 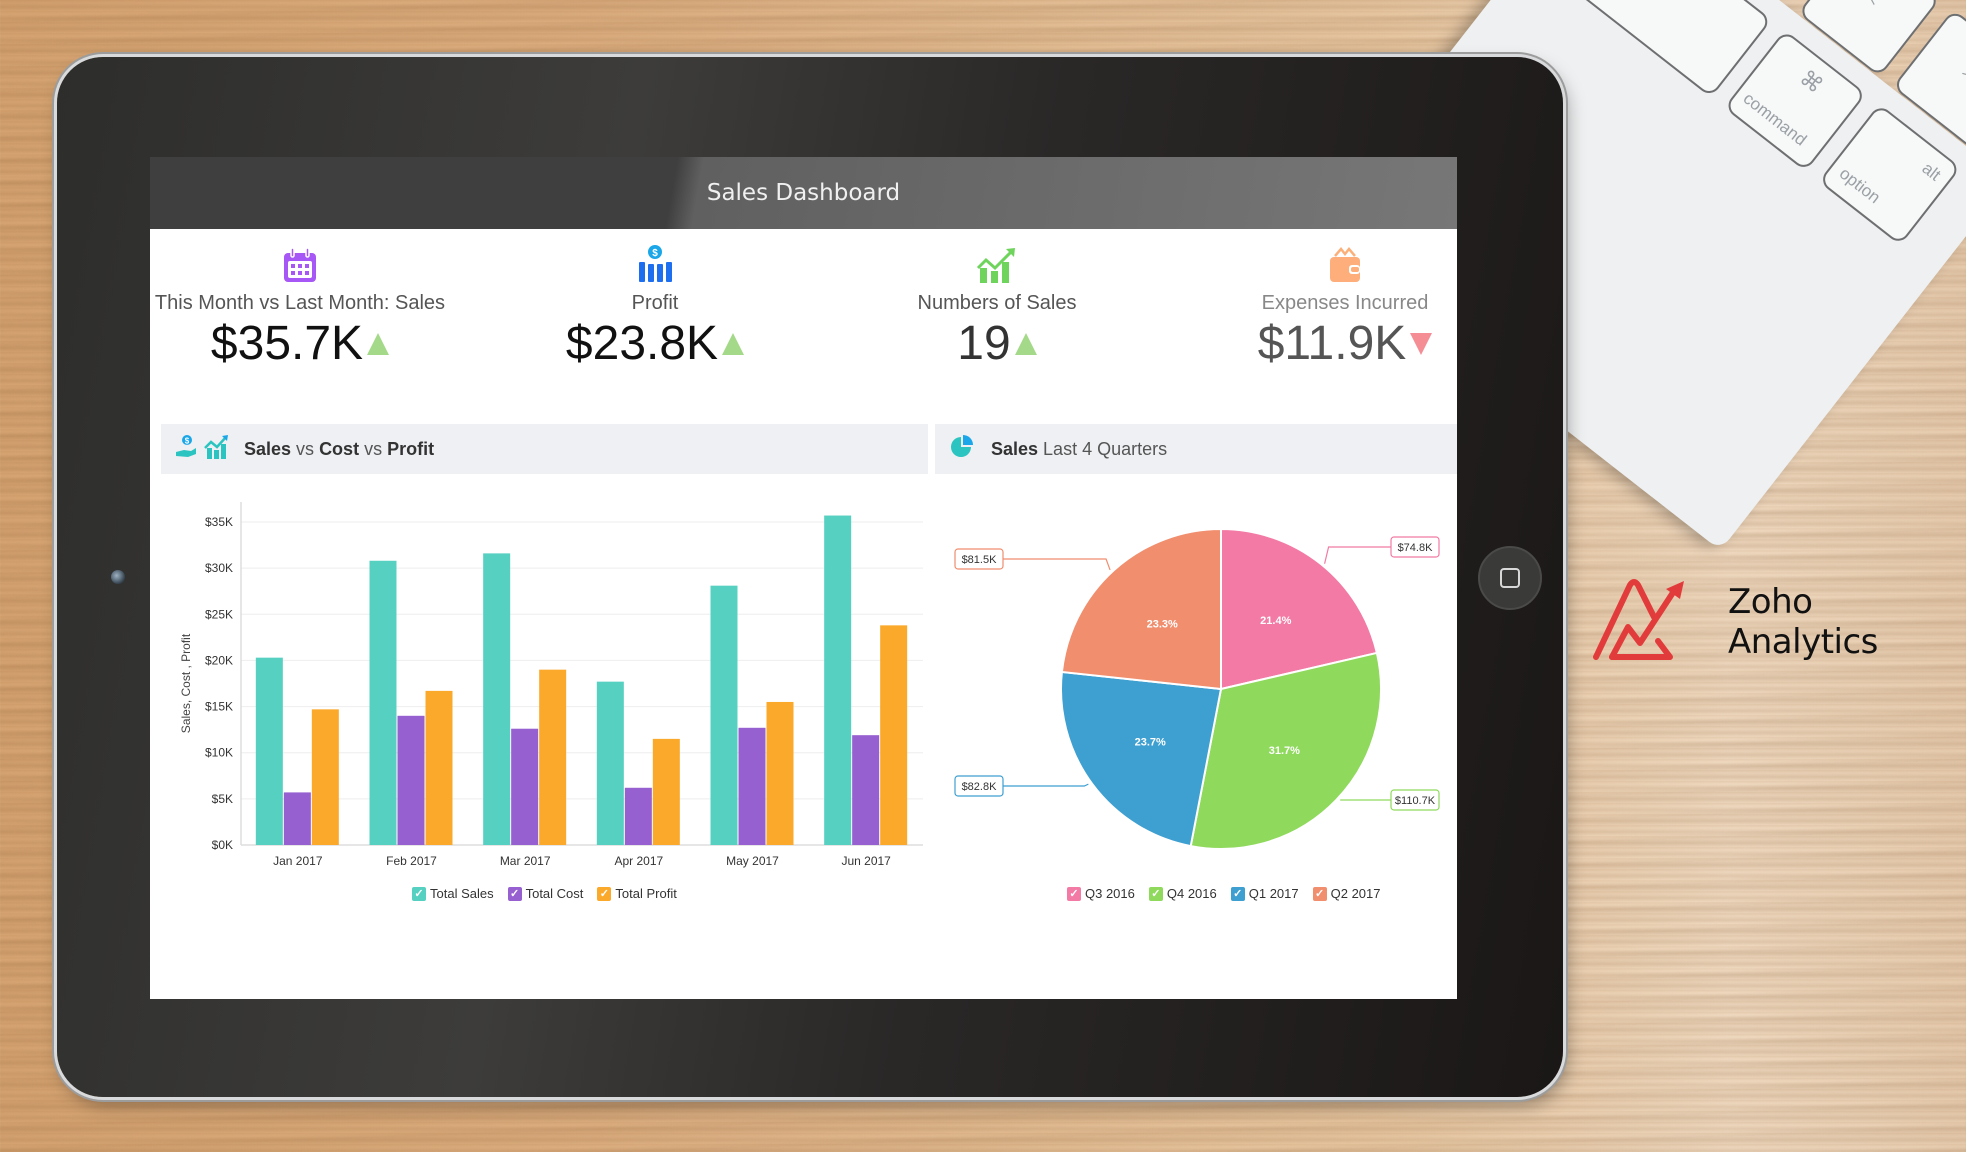 What do you see at coordinates (1326, 263) in the screenshot?
I see `wallet-icon` at bounding box center [1326, 263].